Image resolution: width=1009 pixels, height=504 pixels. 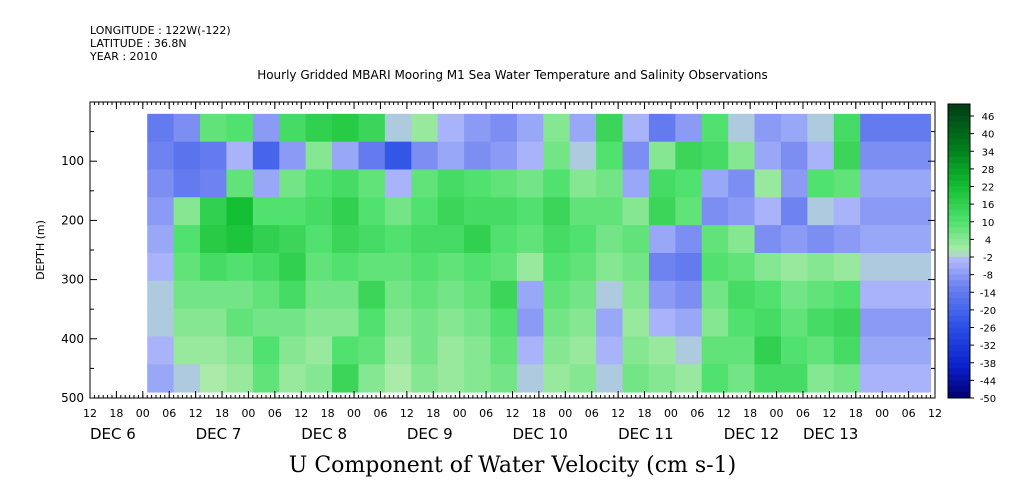 I want to click on colorbar-label: 4, so click(x=988, y=240).